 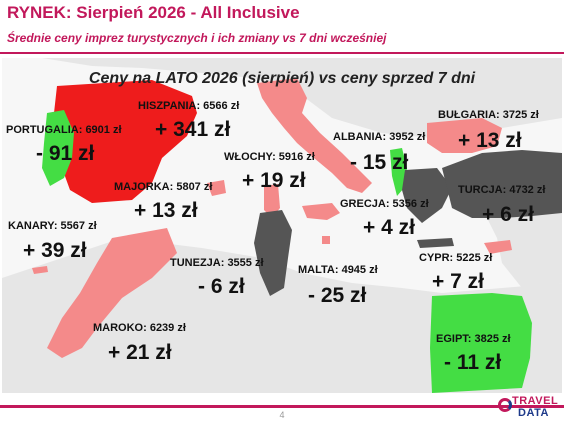 I want to click on label-wlochy: WŁOCHY: 5916 zł, so click(x=269, y=157).